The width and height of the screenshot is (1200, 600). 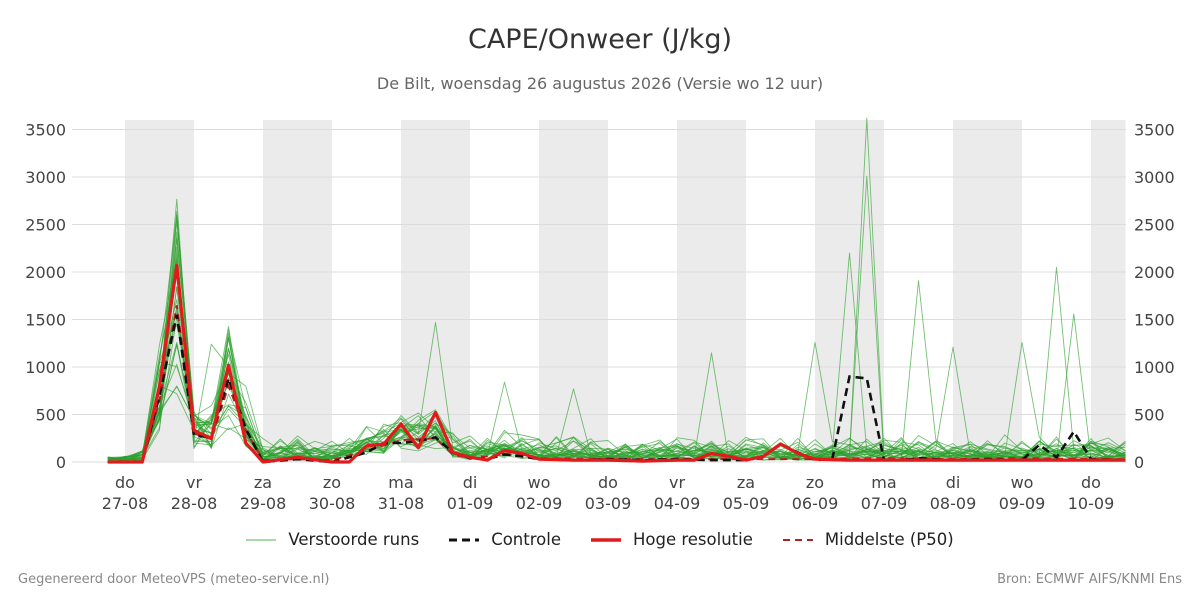 What do you see at coordinates (608, 503) in the screenshot?
I see `x-tick-date: 03-09` at bounding box center [608, 503].